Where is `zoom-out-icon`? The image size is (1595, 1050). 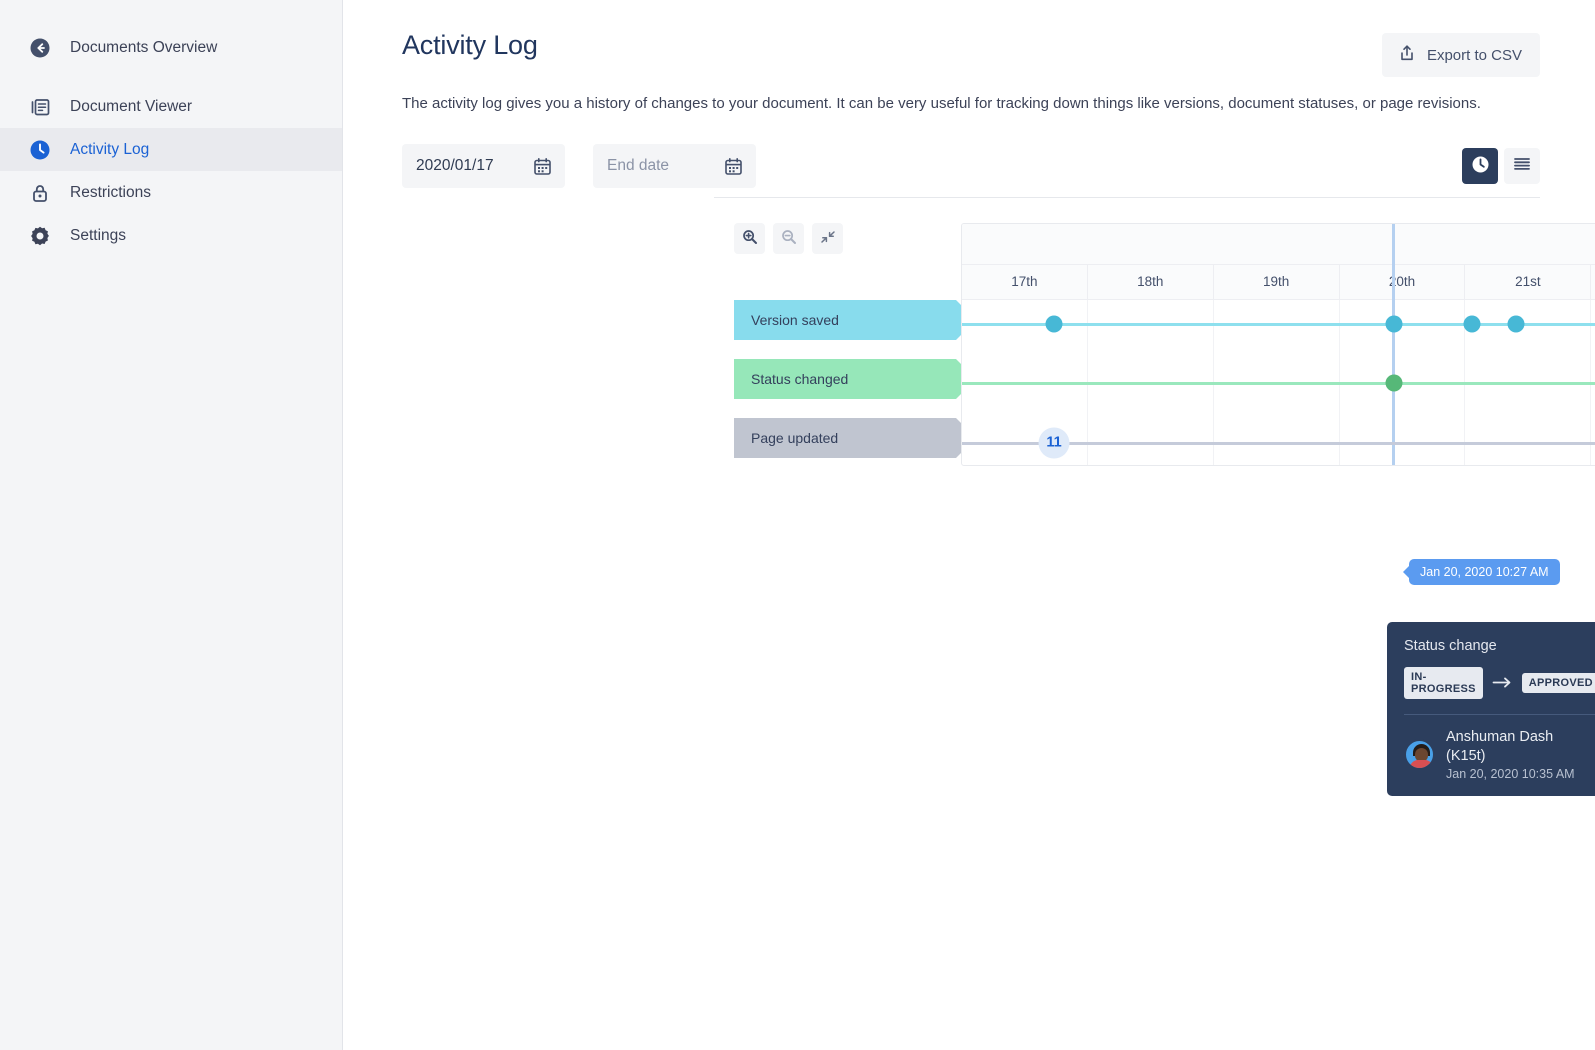
zoom-out-icon is located at coordinates (789, 238).